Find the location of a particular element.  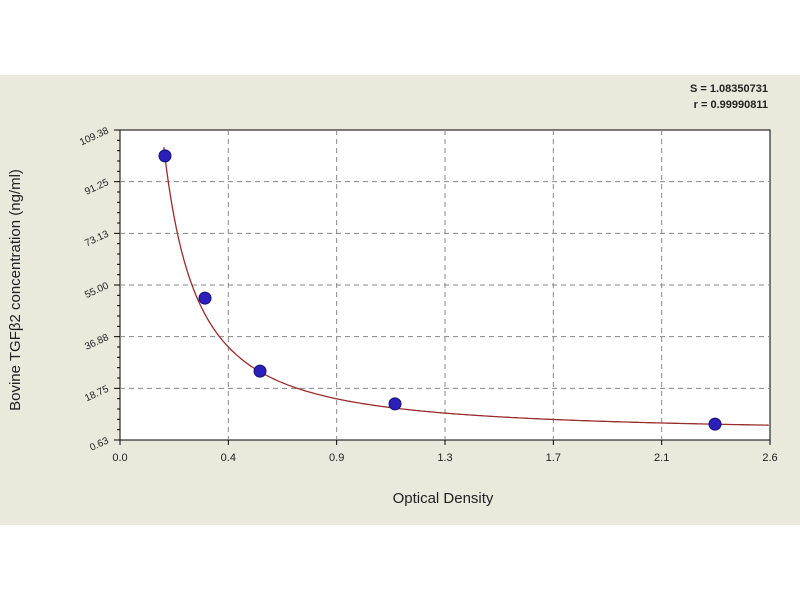

y-axis-label: Bovine TGFβ2 concentration (ng/ml) is located at coordinates (15, 290).